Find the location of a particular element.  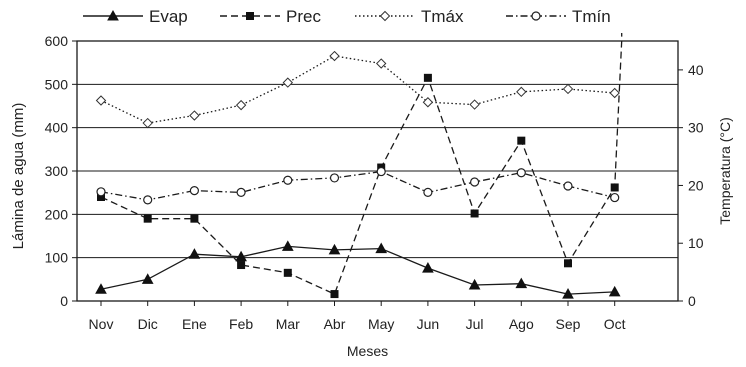

y2-tick-label-2: 20 is located at coordinates (696, 185).